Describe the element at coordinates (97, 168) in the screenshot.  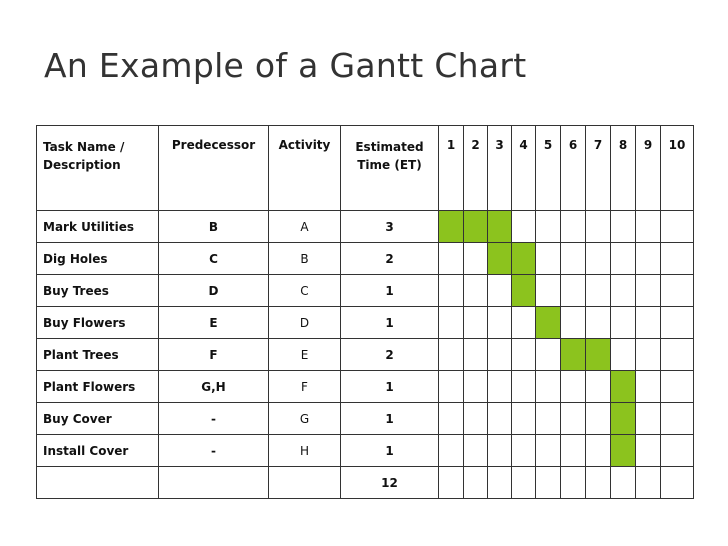
I see `header-cell: Task Name / Description` at that location.